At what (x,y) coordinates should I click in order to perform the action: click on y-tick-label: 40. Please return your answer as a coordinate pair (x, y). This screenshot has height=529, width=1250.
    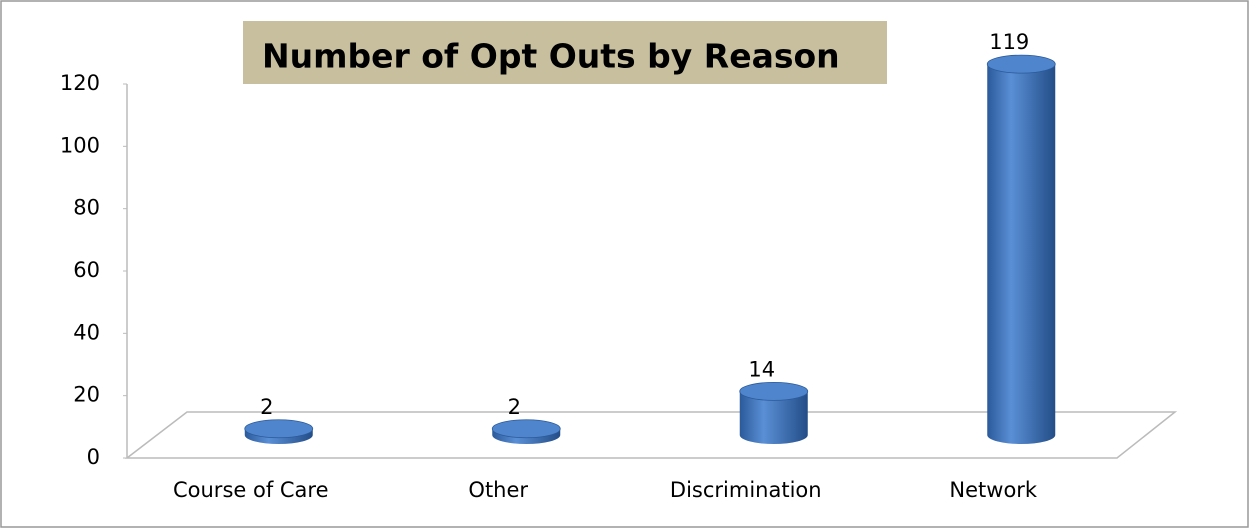
    Looking at the image, I should click on (86, 332).